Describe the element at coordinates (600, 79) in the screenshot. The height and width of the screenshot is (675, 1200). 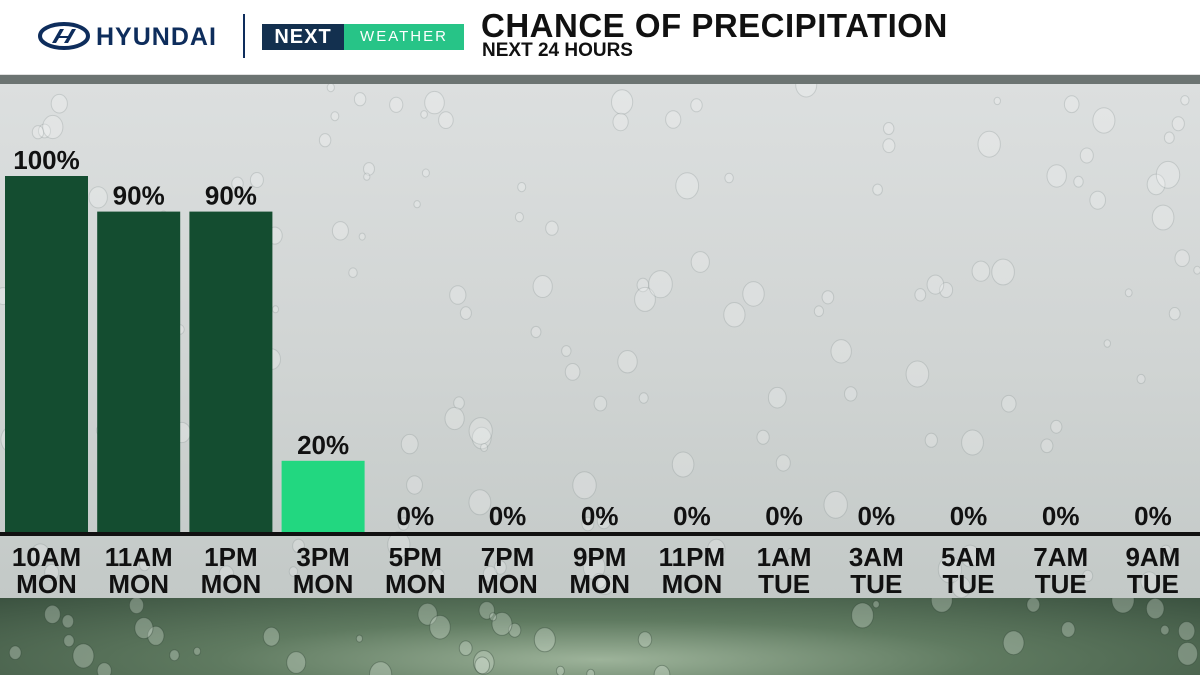
I see `top-strip` at that location.